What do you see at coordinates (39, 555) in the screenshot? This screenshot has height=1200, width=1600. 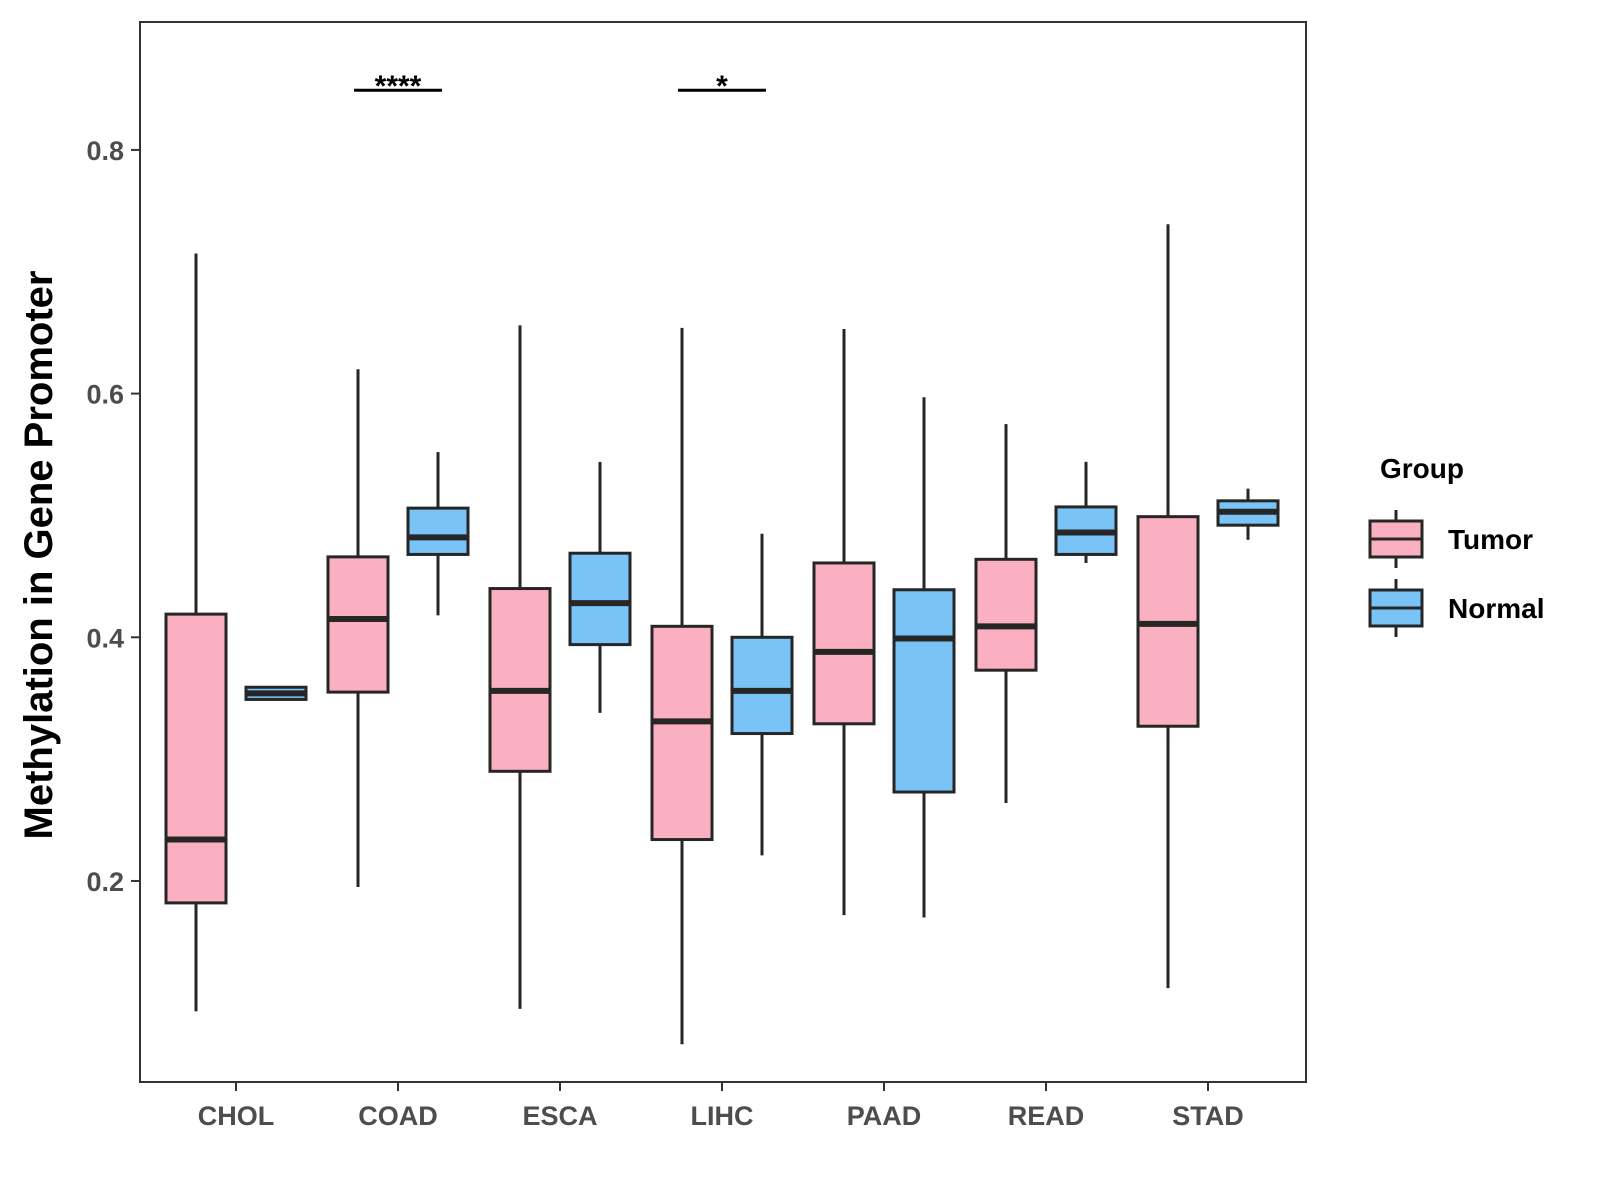 I see `y-axis-title: Methylation in Gene Promoter` at bounding box center [39, 555].